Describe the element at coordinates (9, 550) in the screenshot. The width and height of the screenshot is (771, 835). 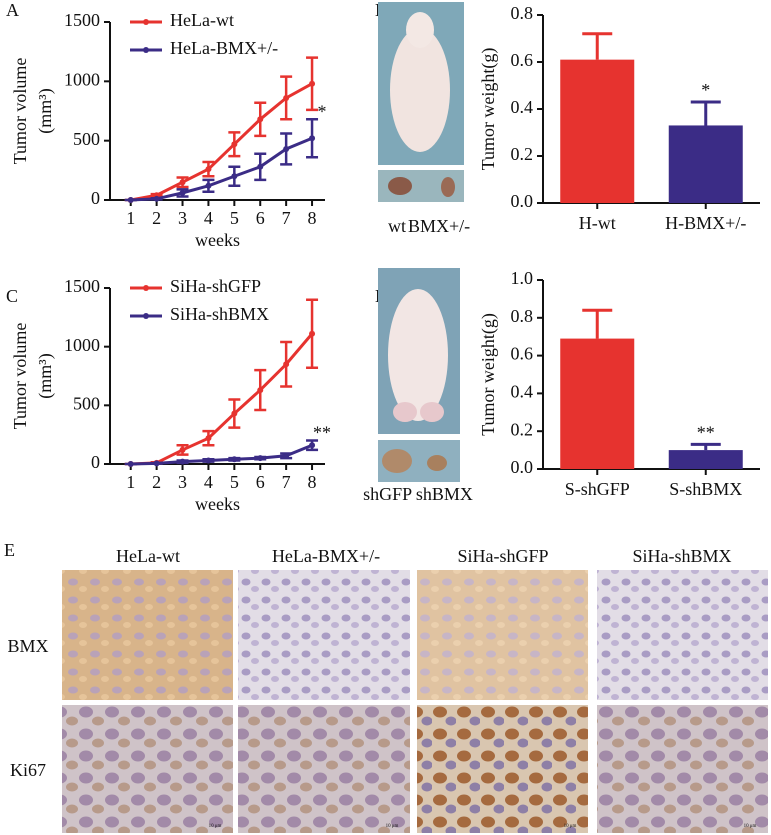
I see `panel-label: E` at that location.